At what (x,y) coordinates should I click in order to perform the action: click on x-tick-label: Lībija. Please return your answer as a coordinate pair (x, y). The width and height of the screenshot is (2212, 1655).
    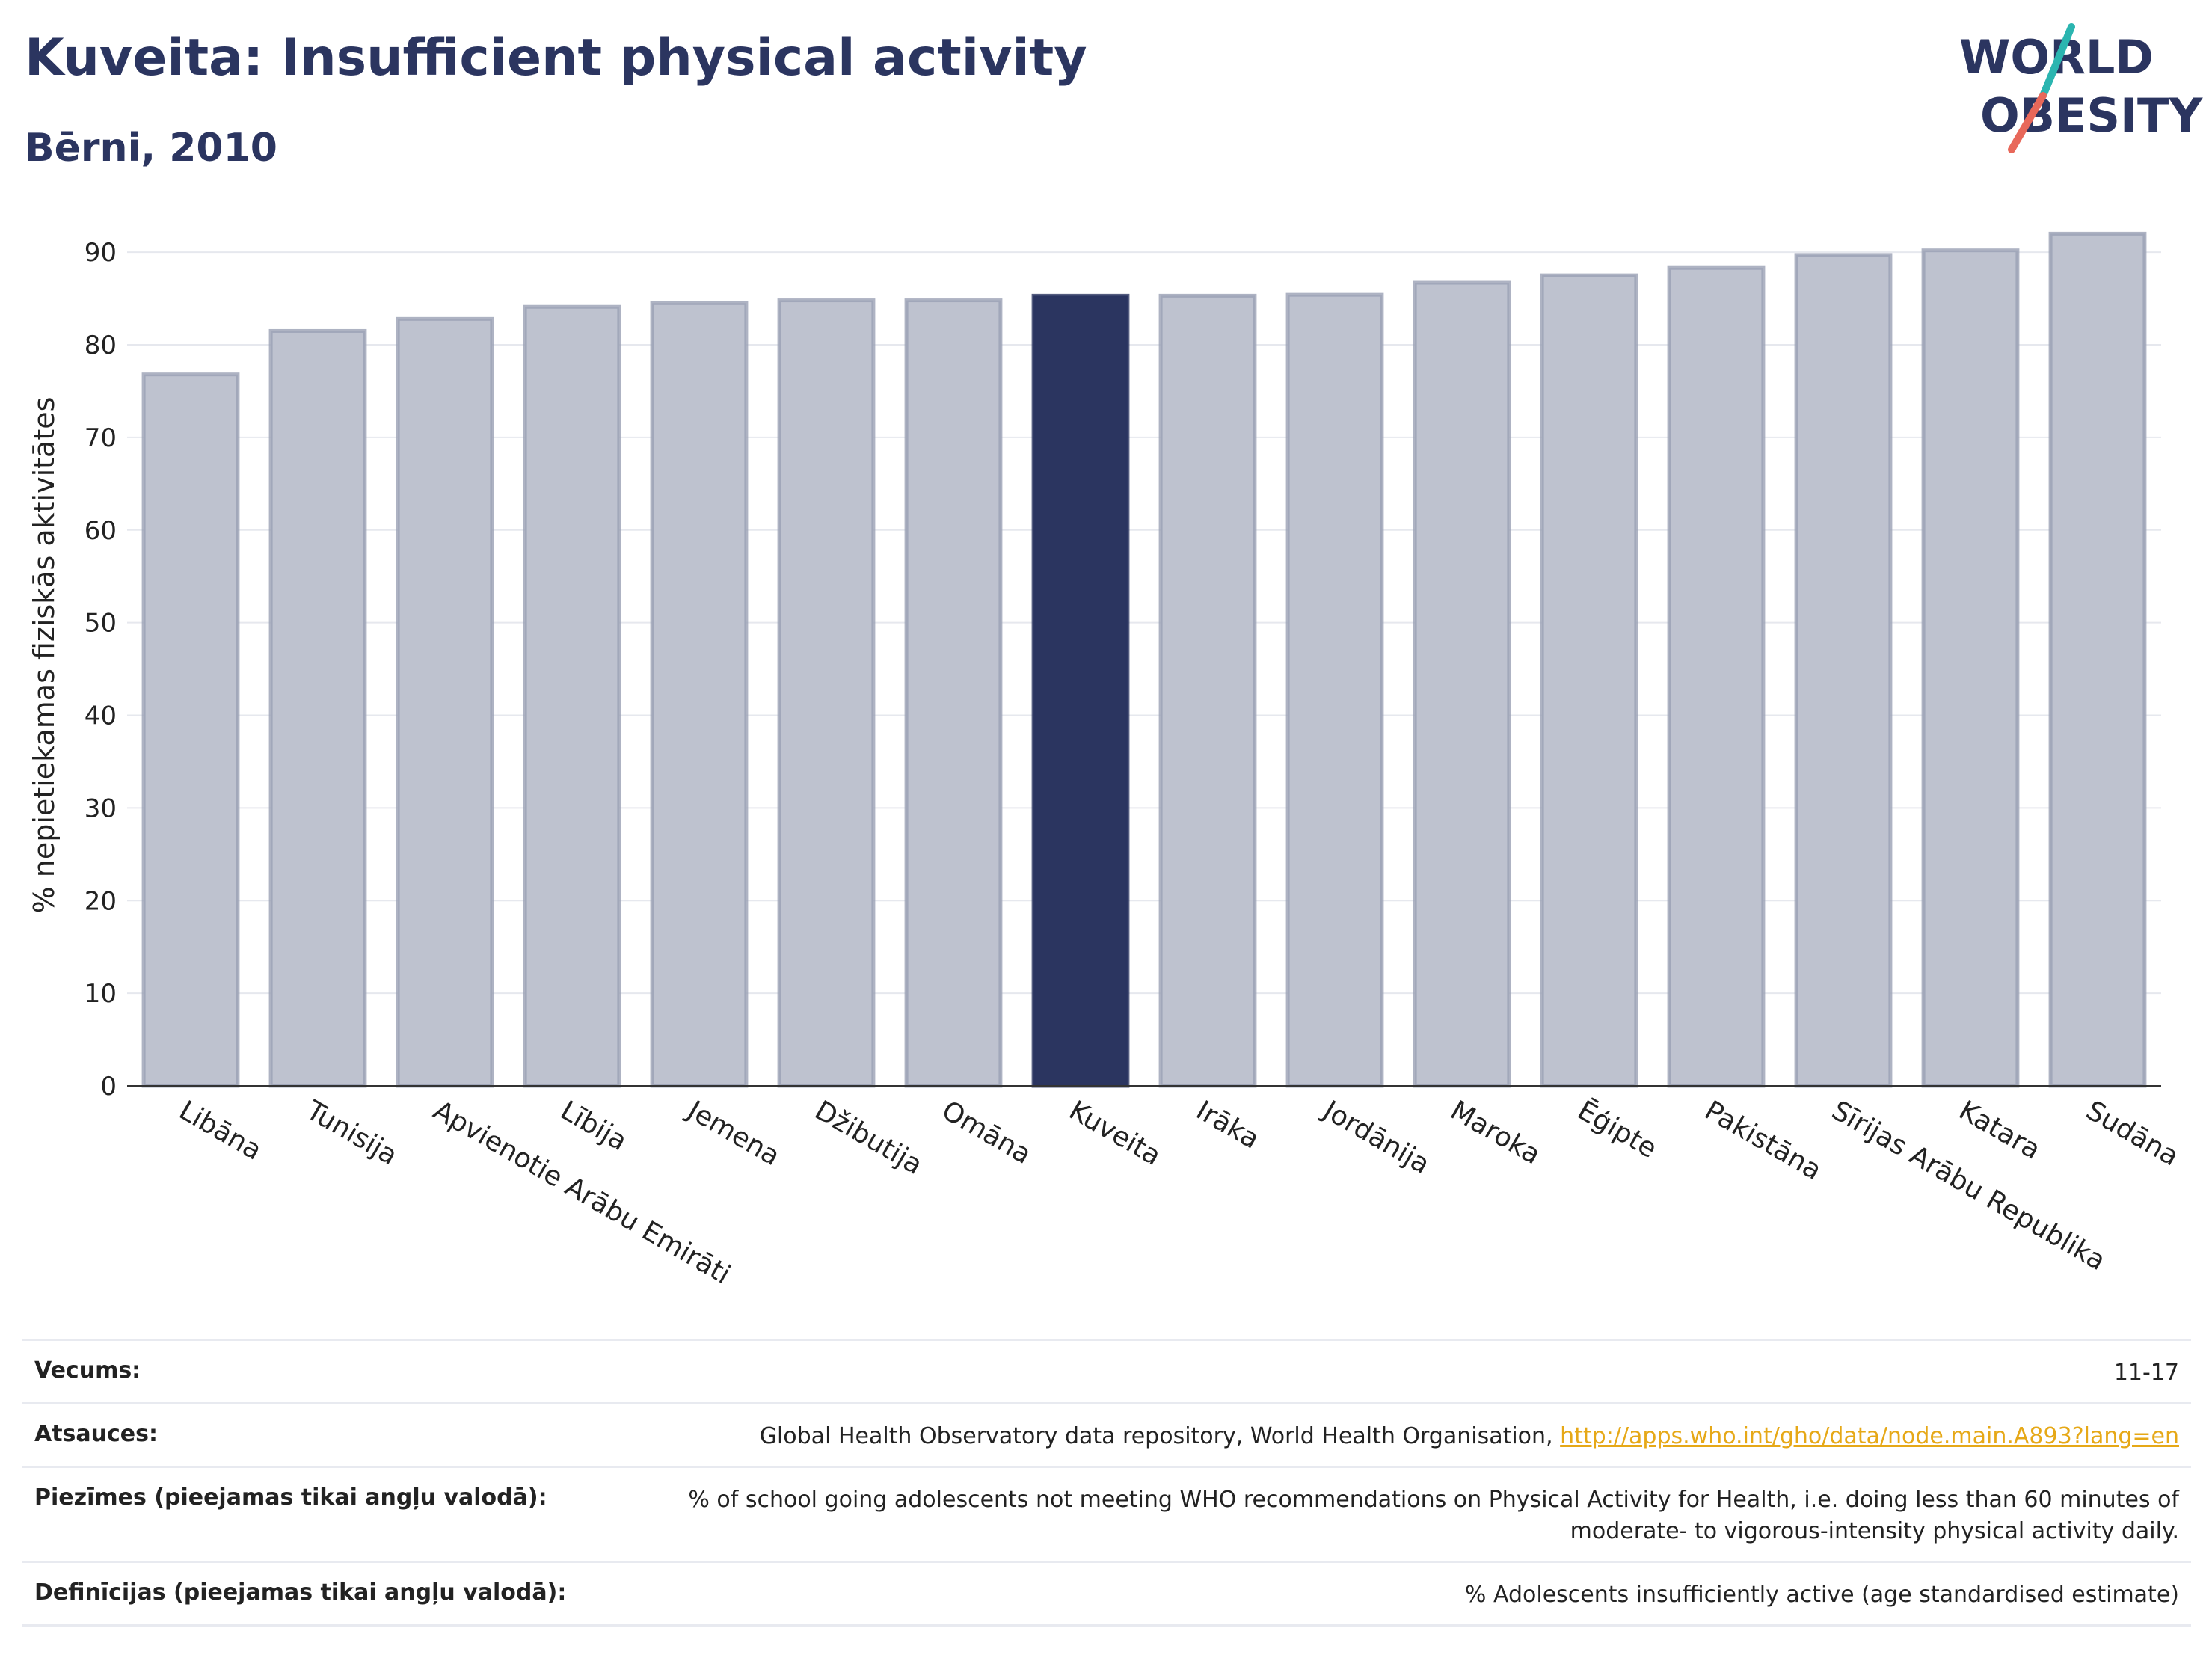
    Looking at the image, I should click on (594, 1126).